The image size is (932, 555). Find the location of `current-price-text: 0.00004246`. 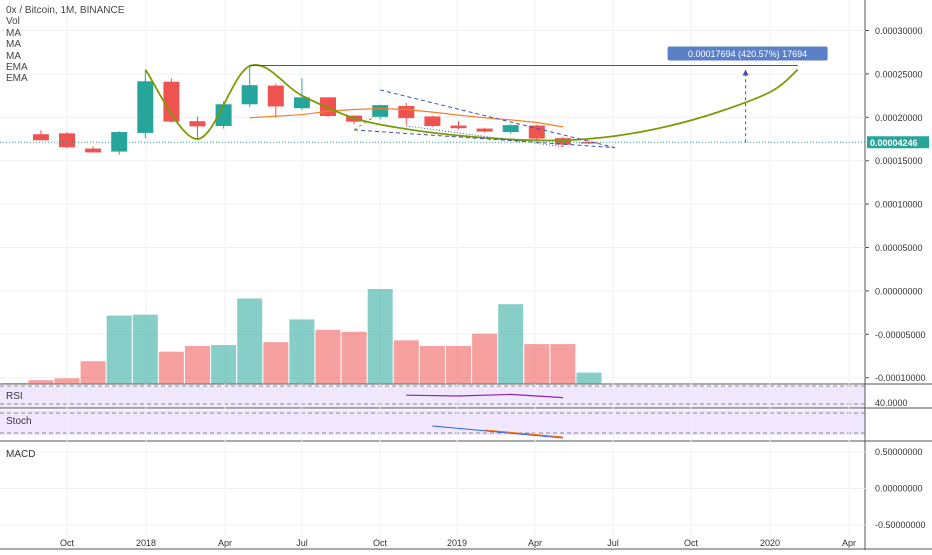

current-price-text: 0.00004246 is located at coordinates (894, 143).